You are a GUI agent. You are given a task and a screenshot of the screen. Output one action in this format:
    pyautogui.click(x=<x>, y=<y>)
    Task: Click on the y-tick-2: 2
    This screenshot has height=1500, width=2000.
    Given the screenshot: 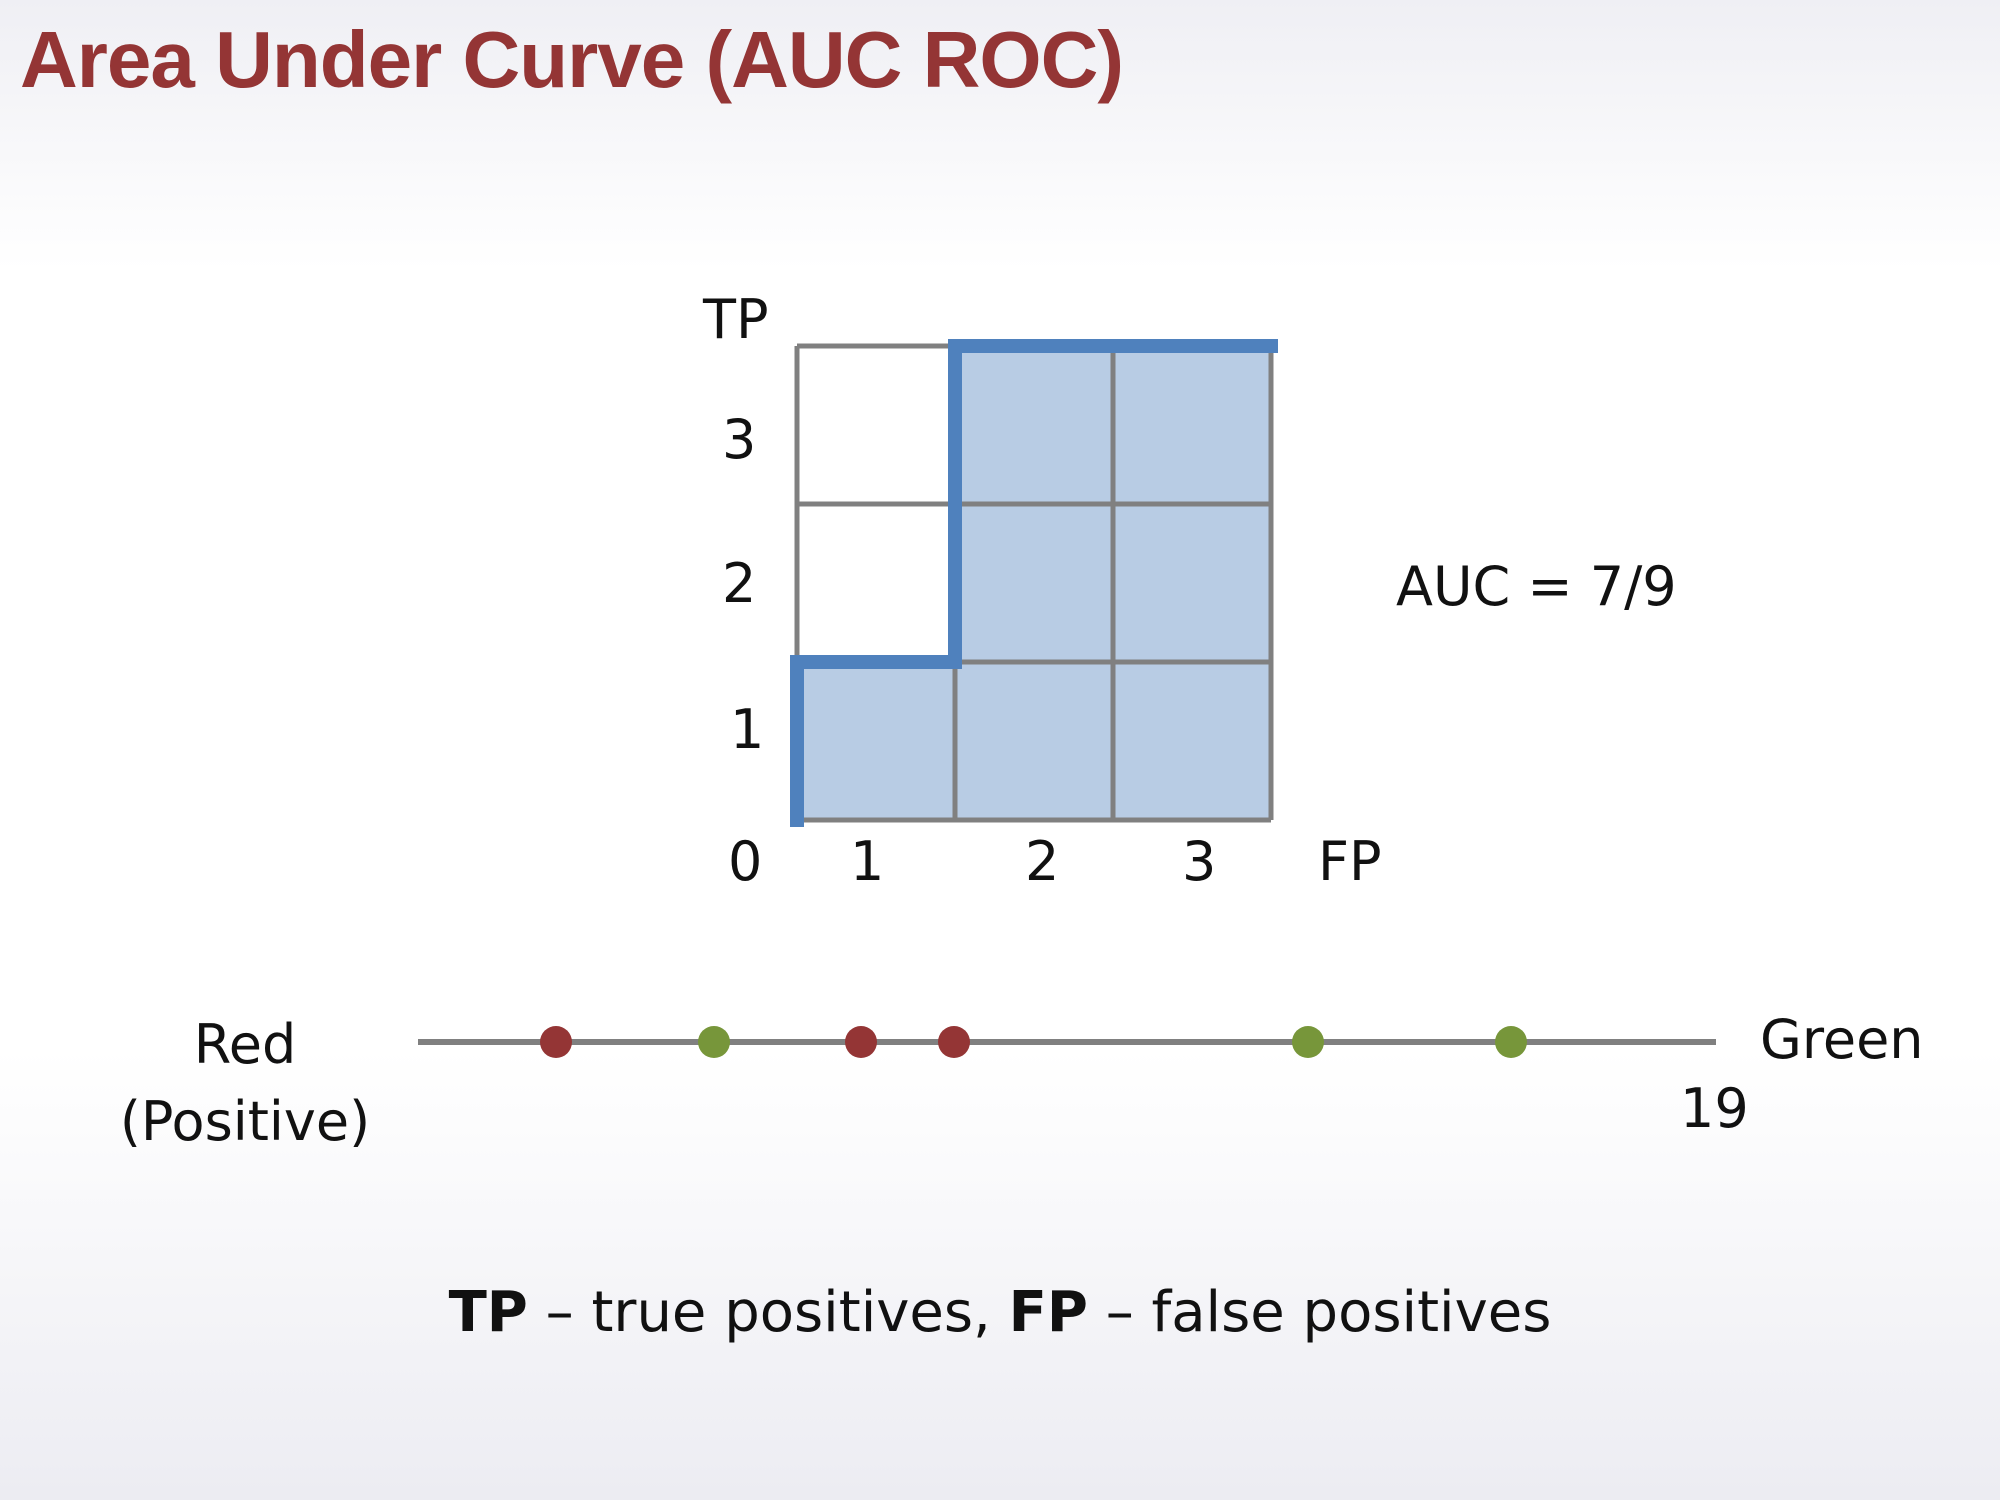 What is the action you would take?
    pyautogui.click(x=739, y=583)
    